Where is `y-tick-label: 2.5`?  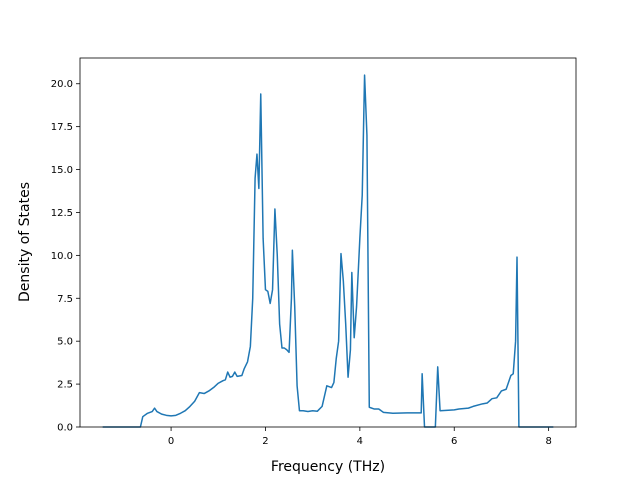
y-tick-label: 2.5 is located at coordinates (65, 385).